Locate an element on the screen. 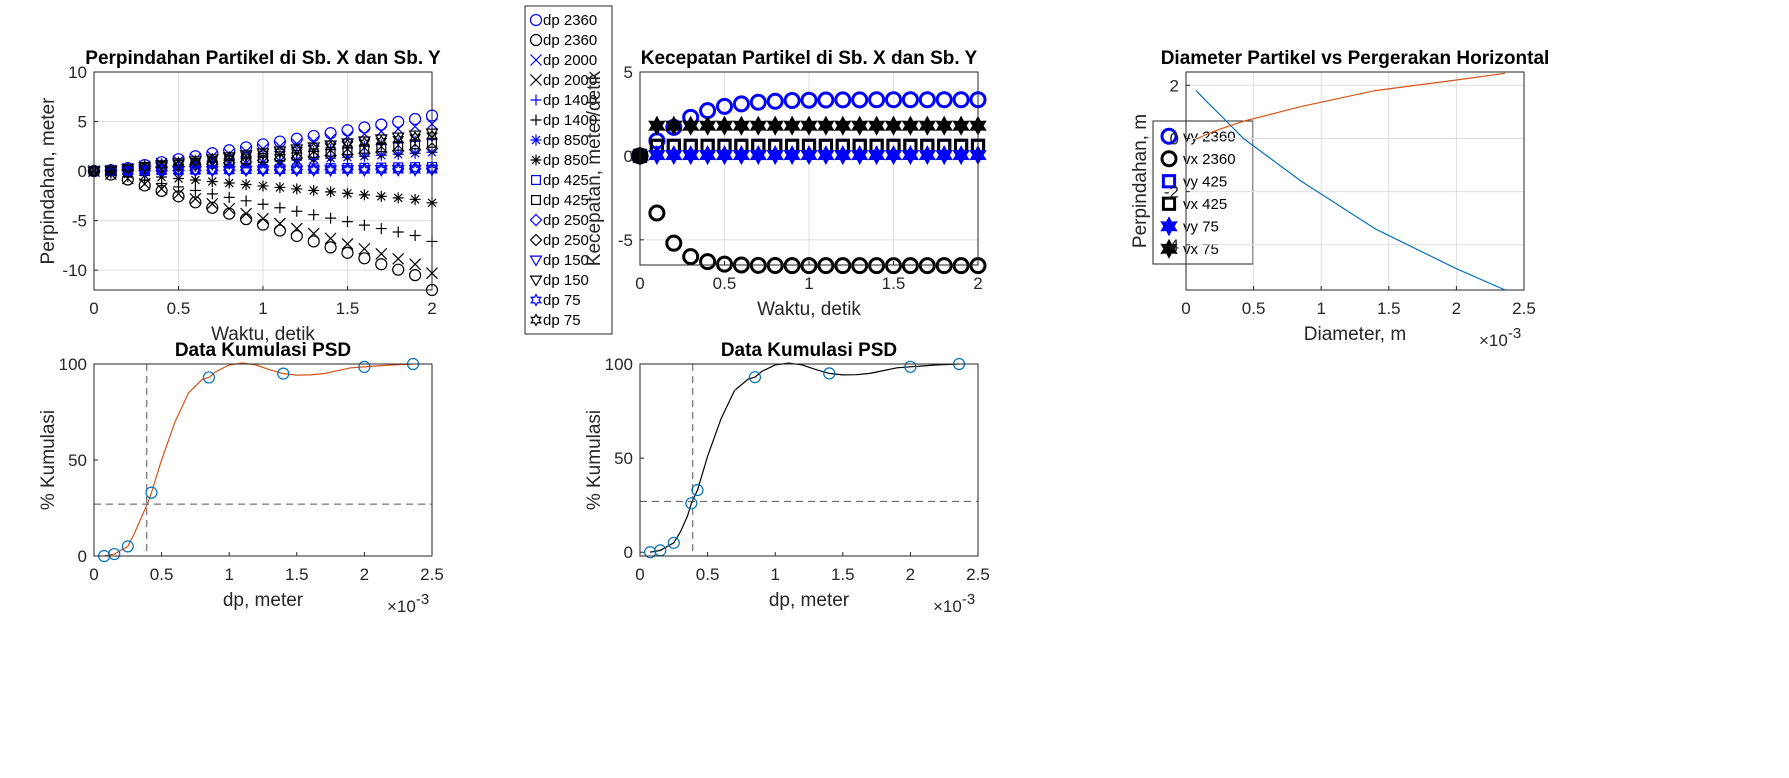 The width and height of the screenshot is (1789, 778). legend-label: dp 2360 is located at coordinates (570, 20).